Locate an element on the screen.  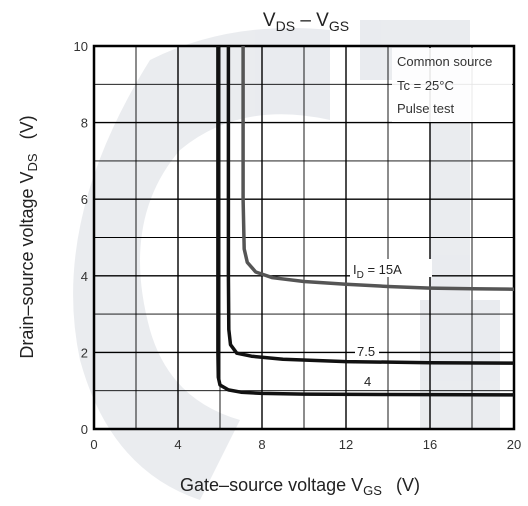
chart-title: VDS – VGS is located at coordinates (306, 22).